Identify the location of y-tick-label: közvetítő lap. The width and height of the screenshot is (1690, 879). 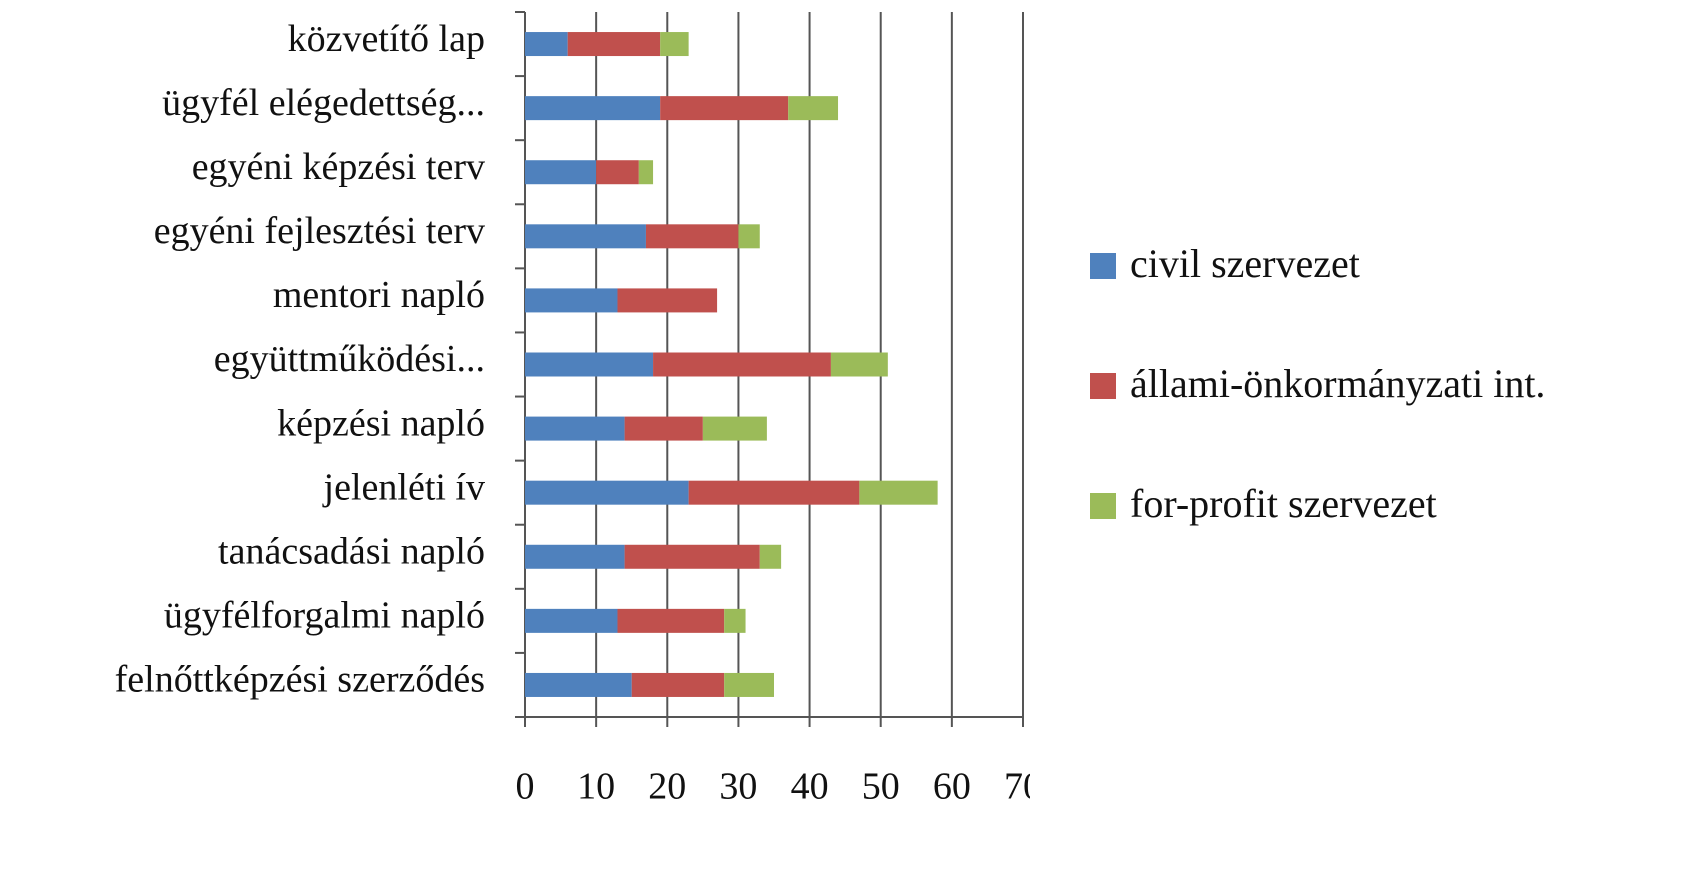
(386, 39).